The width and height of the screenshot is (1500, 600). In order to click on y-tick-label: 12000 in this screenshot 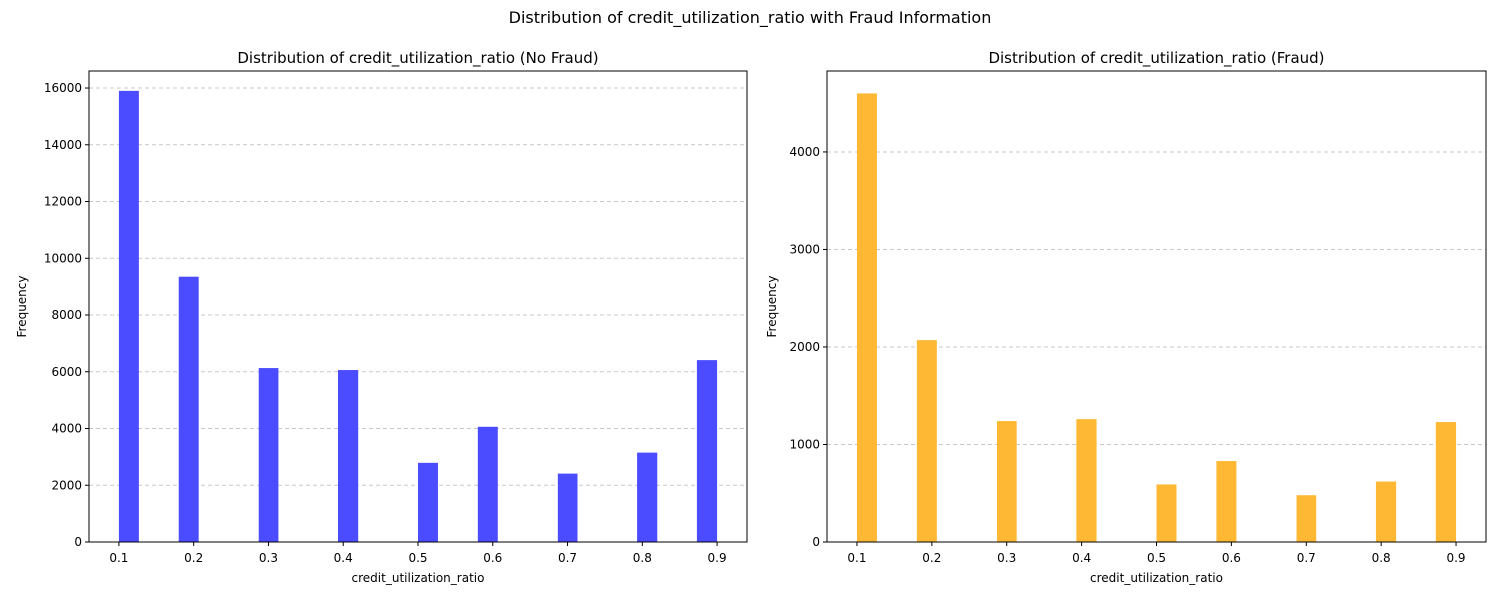, I will do `click(63, 202)`.